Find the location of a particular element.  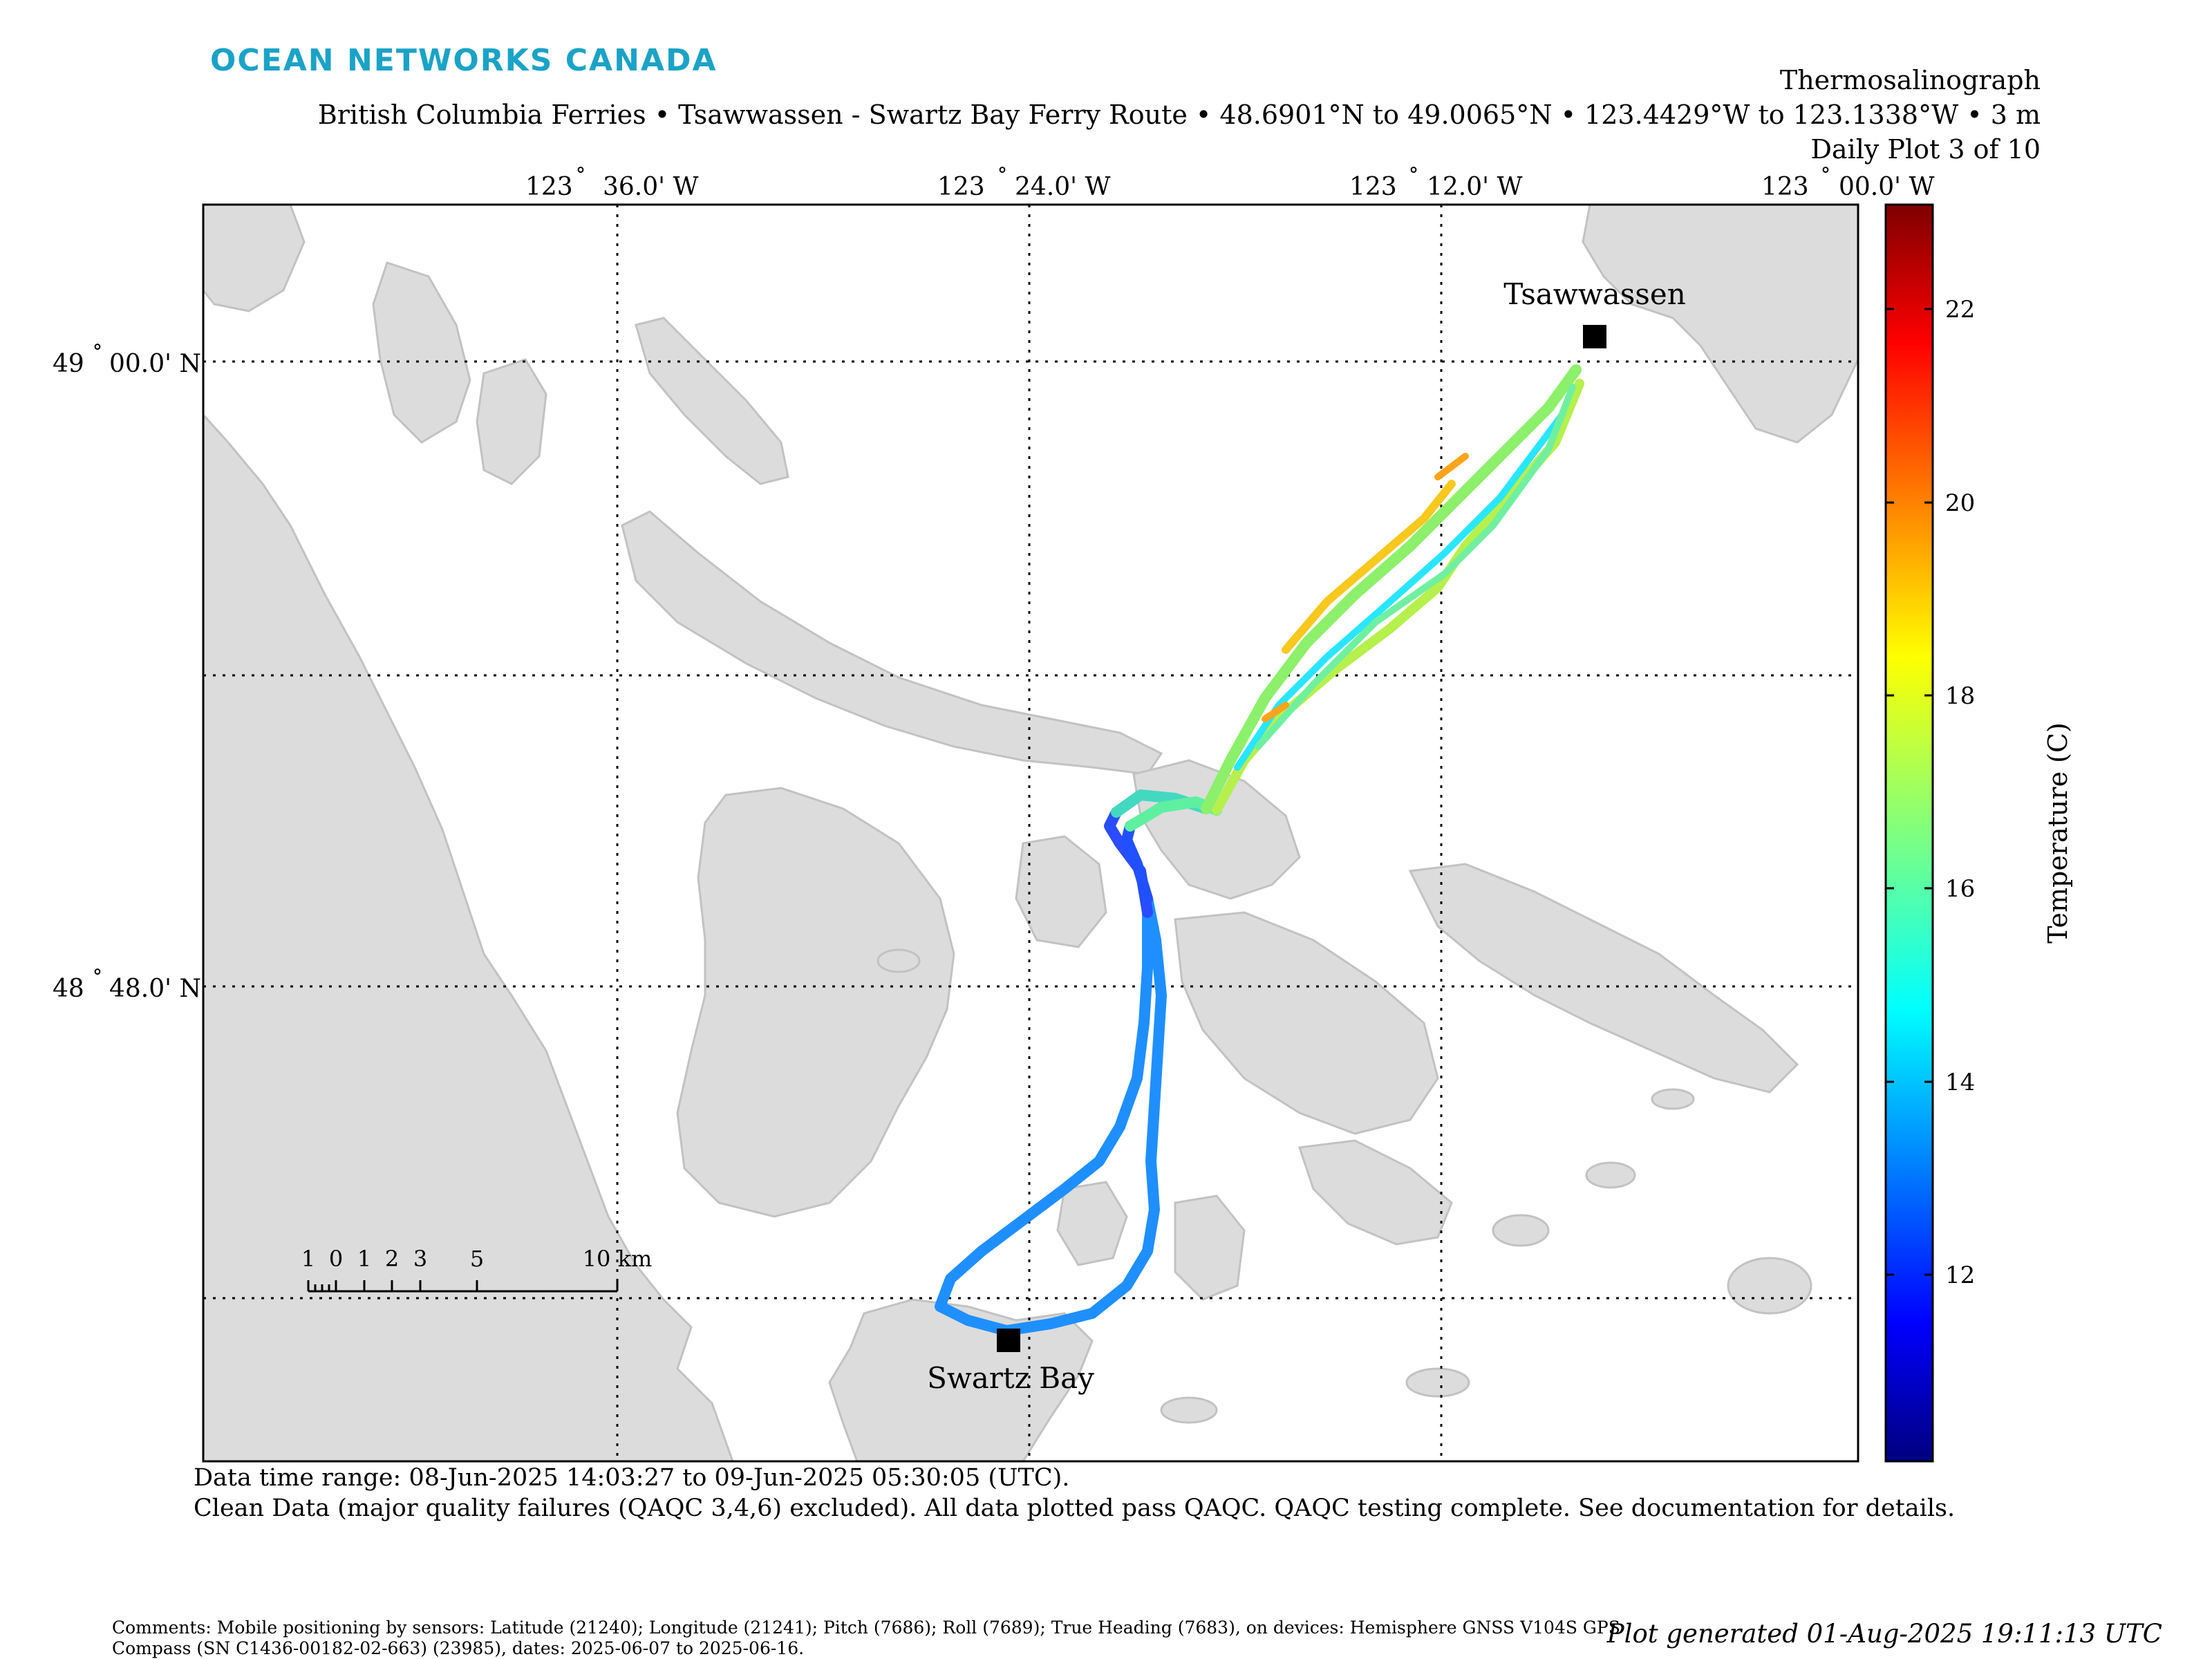

lon-tick-min: 00.0' W is located at coordinates (1887, 187).